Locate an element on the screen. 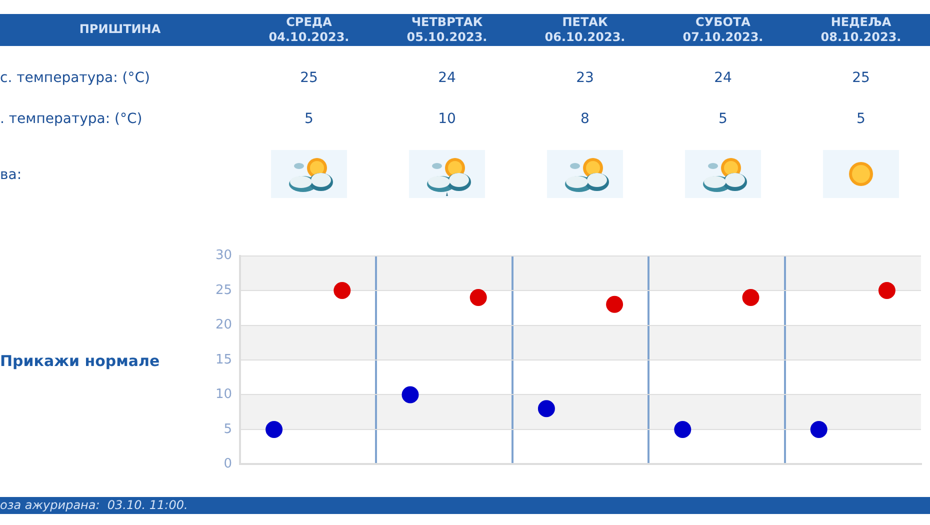 This screenshot has height=525, width=930. y-tick-label: 25 is located at coordinates (223, 290).